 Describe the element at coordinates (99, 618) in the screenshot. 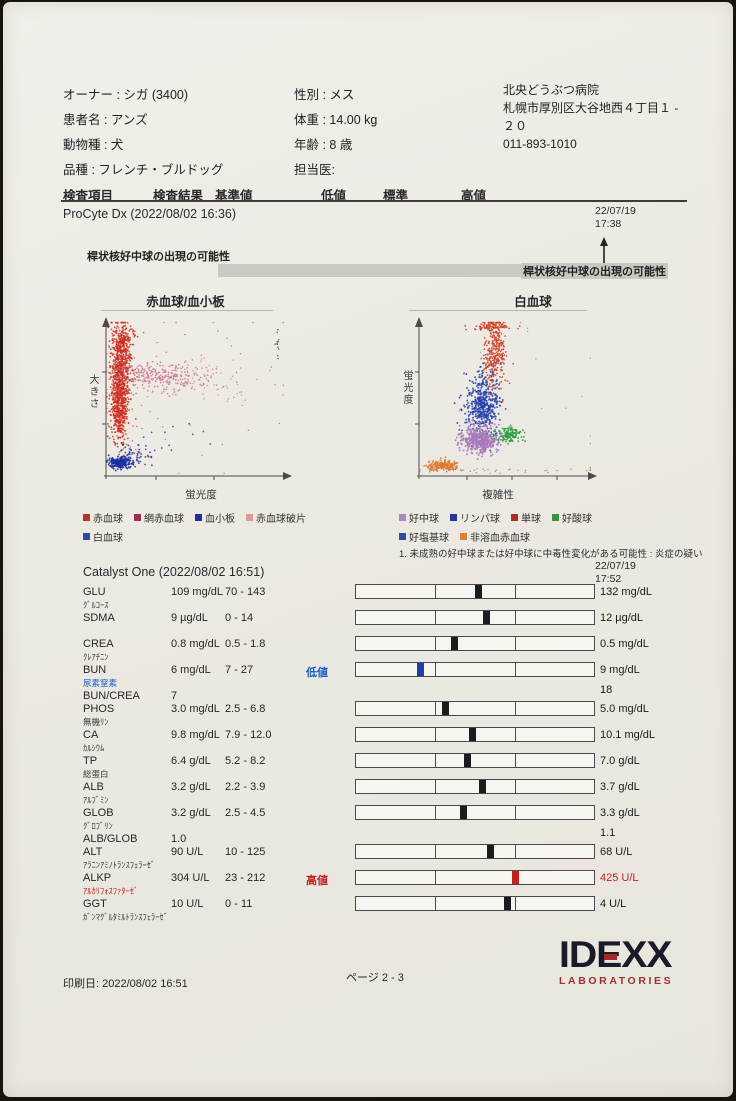

I see `test-code: SDMA` at that location.